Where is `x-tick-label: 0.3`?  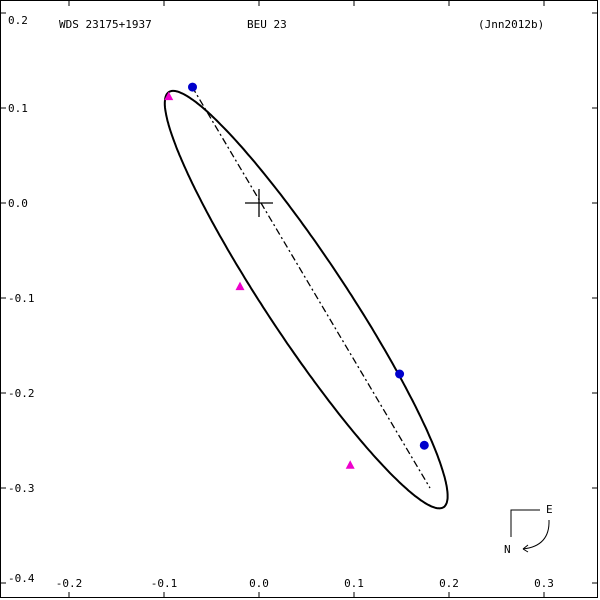
x-tick-label: 0.3 is located at coordinates (544, 583).